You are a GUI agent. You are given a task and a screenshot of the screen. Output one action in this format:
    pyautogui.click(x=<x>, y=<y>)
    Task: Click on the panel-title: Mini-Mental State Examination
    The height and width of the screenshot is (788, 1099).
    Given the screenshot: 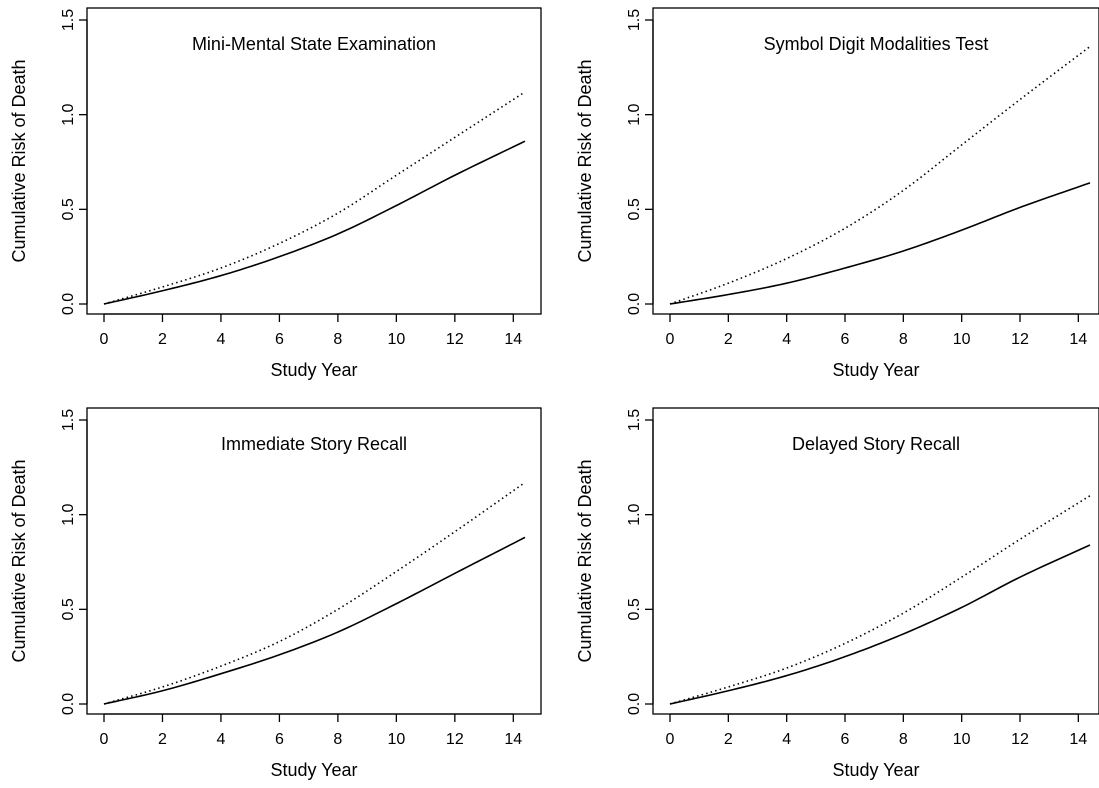 What is the action you would take?
    pyautogui.click(x=314, y=44)
    